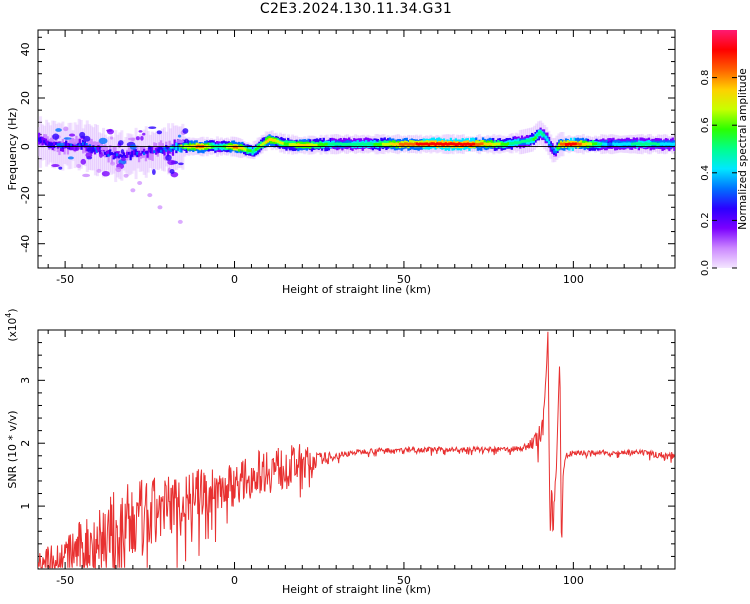 The image size is (750, 604). I want to click on colorbar-tick-label: 0.8, so click(705, 78).